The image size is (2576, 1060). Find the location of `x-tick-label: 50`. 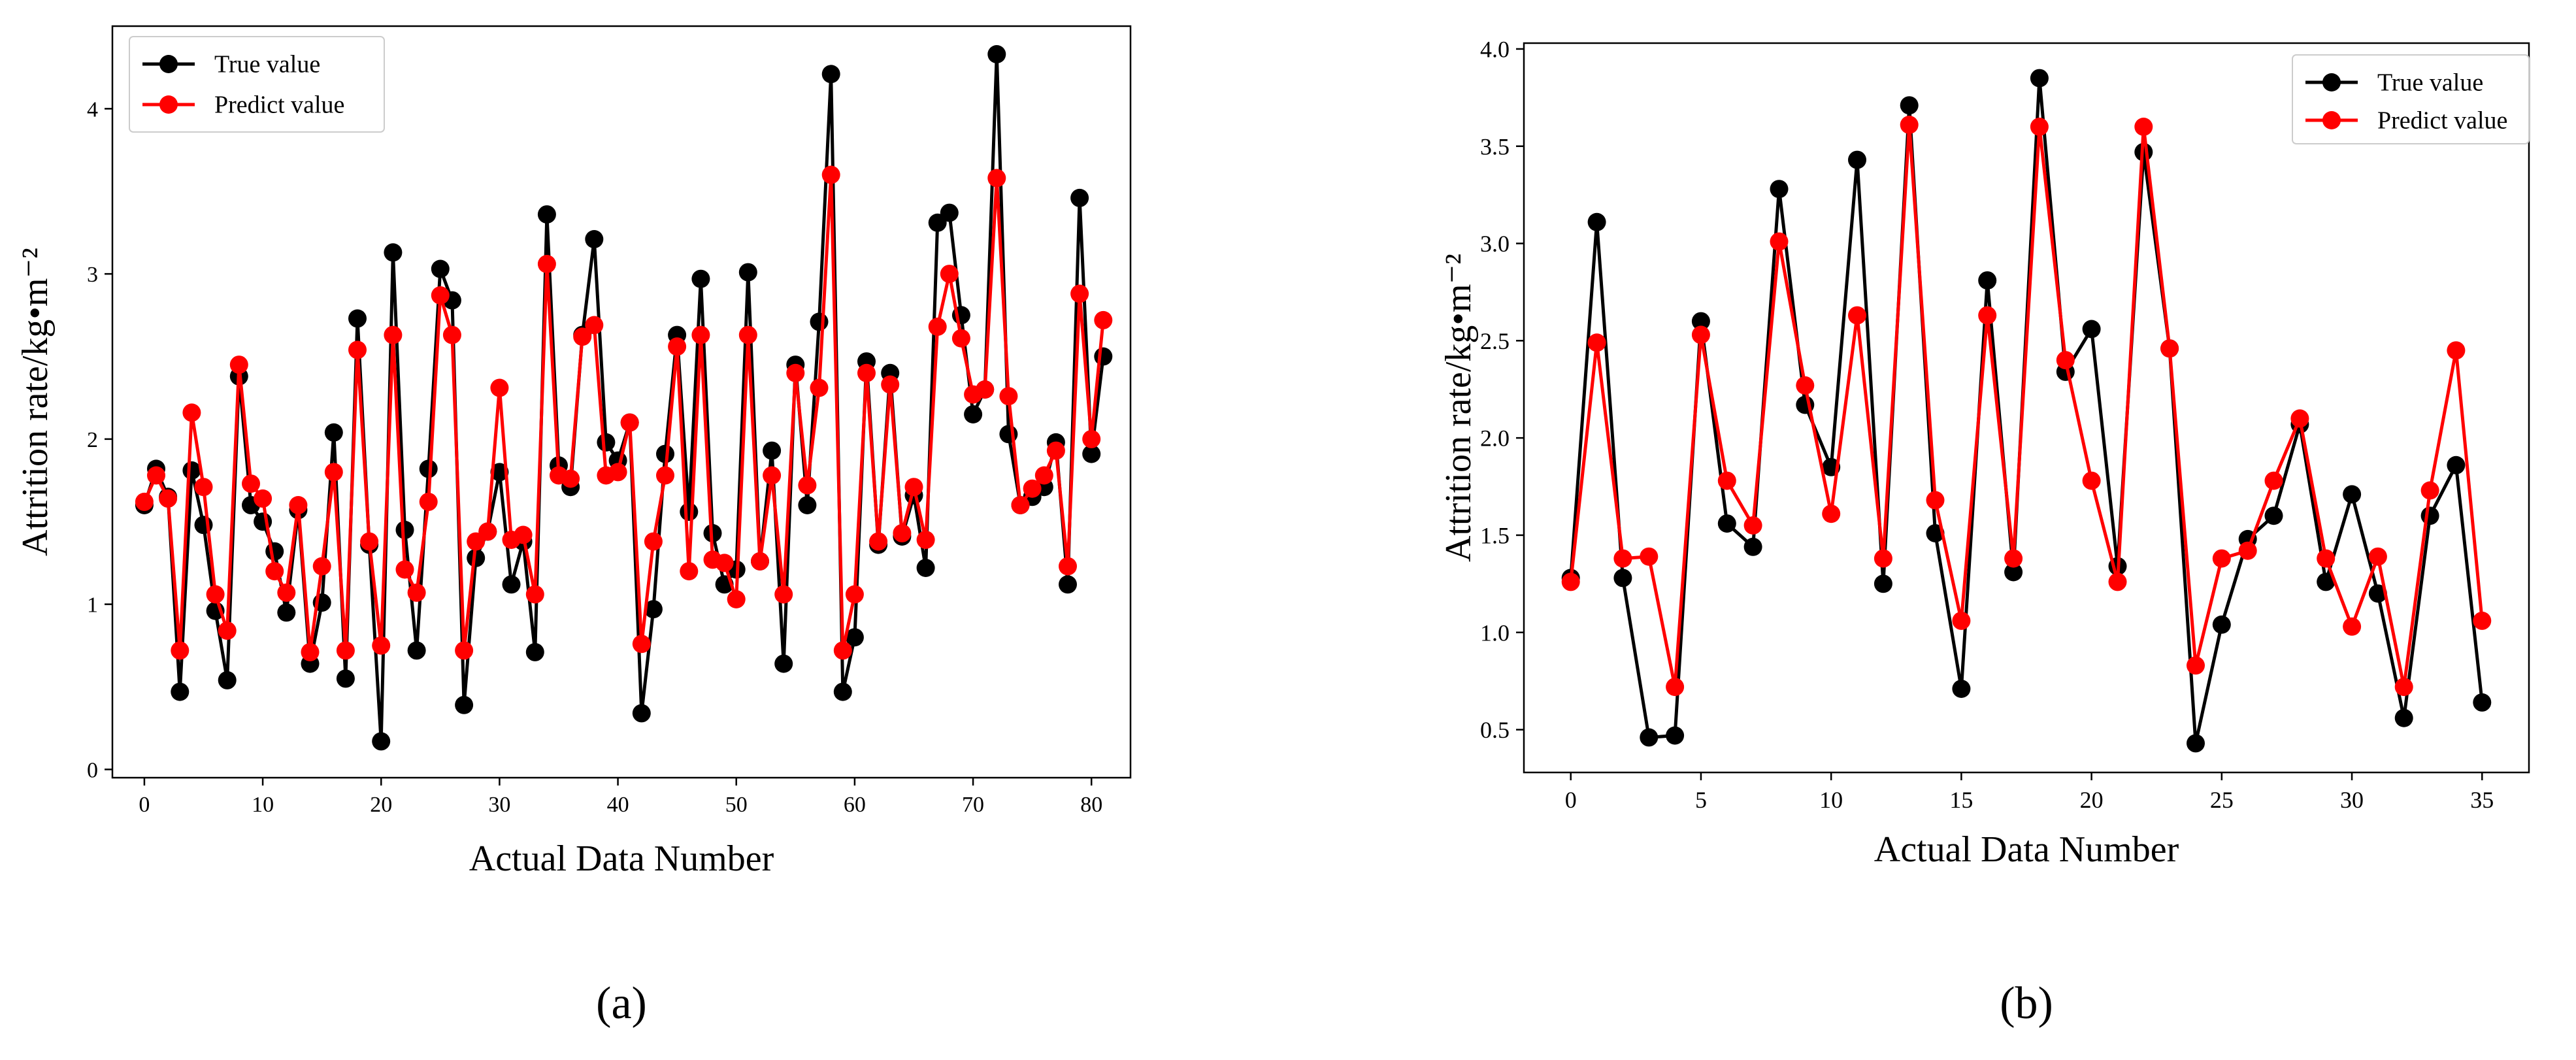

x-tick-label: 50 is located at coordinates (736, 805).